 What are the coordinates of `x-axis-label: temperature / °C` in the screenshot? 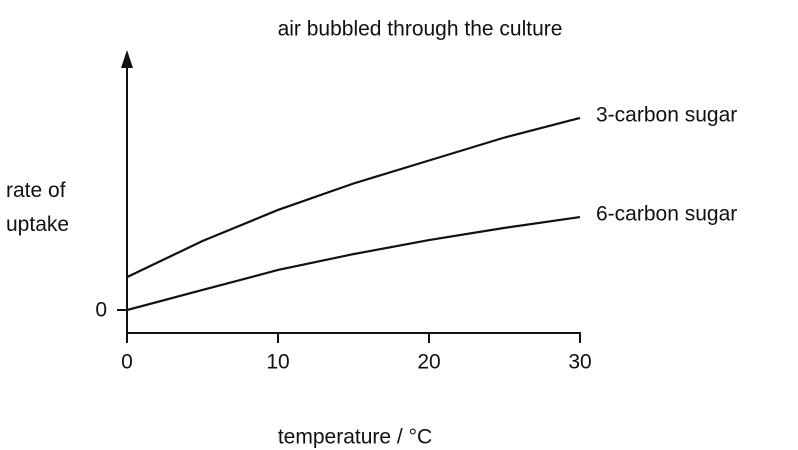 It's located at (355, 437).